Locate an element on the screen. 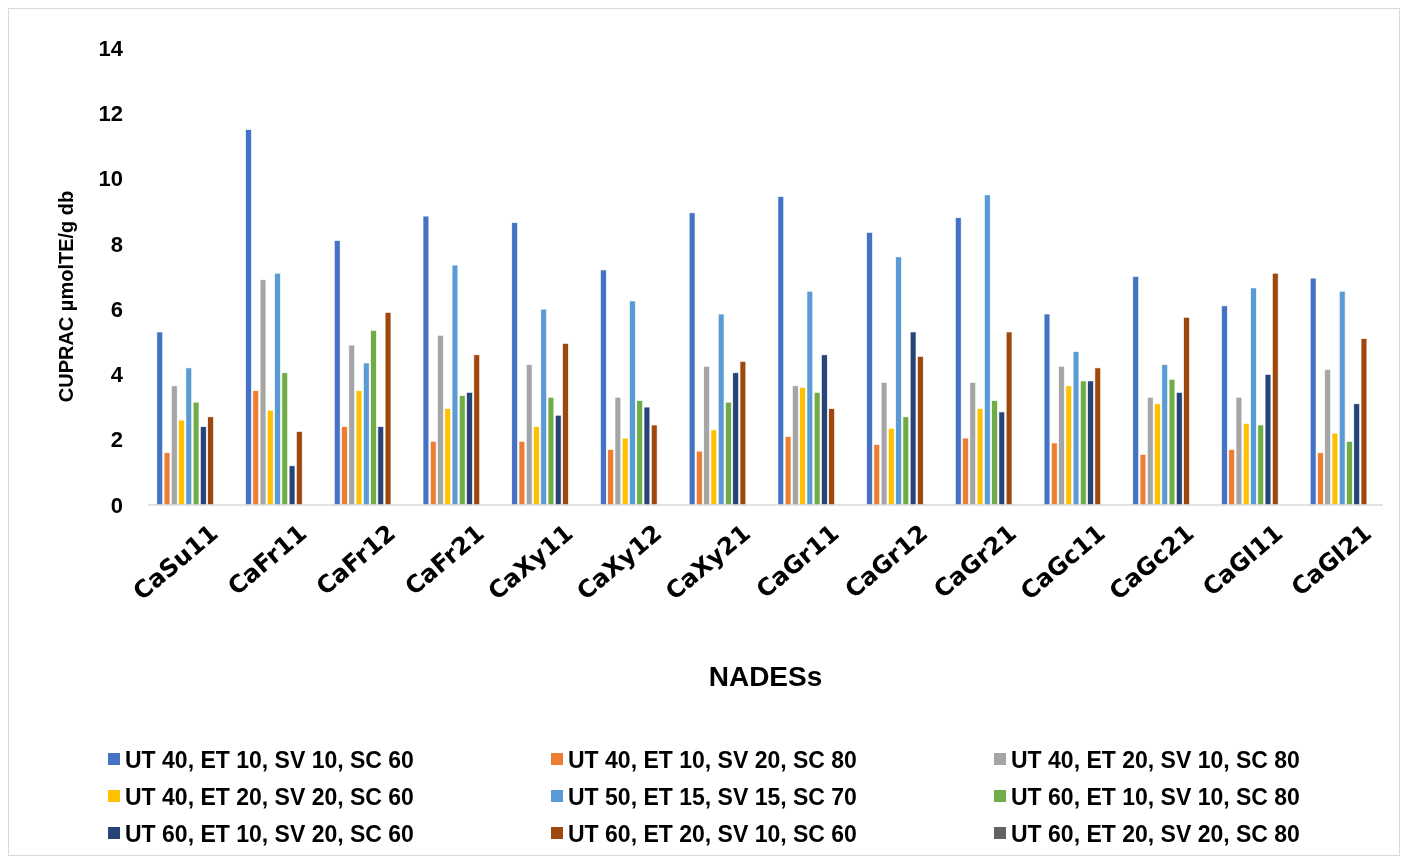 The width and height of the screenshot is (1408, 864). legend-label: UT 50, ET 15, SV 15, SC 70 is located at coordinates (712, 797).